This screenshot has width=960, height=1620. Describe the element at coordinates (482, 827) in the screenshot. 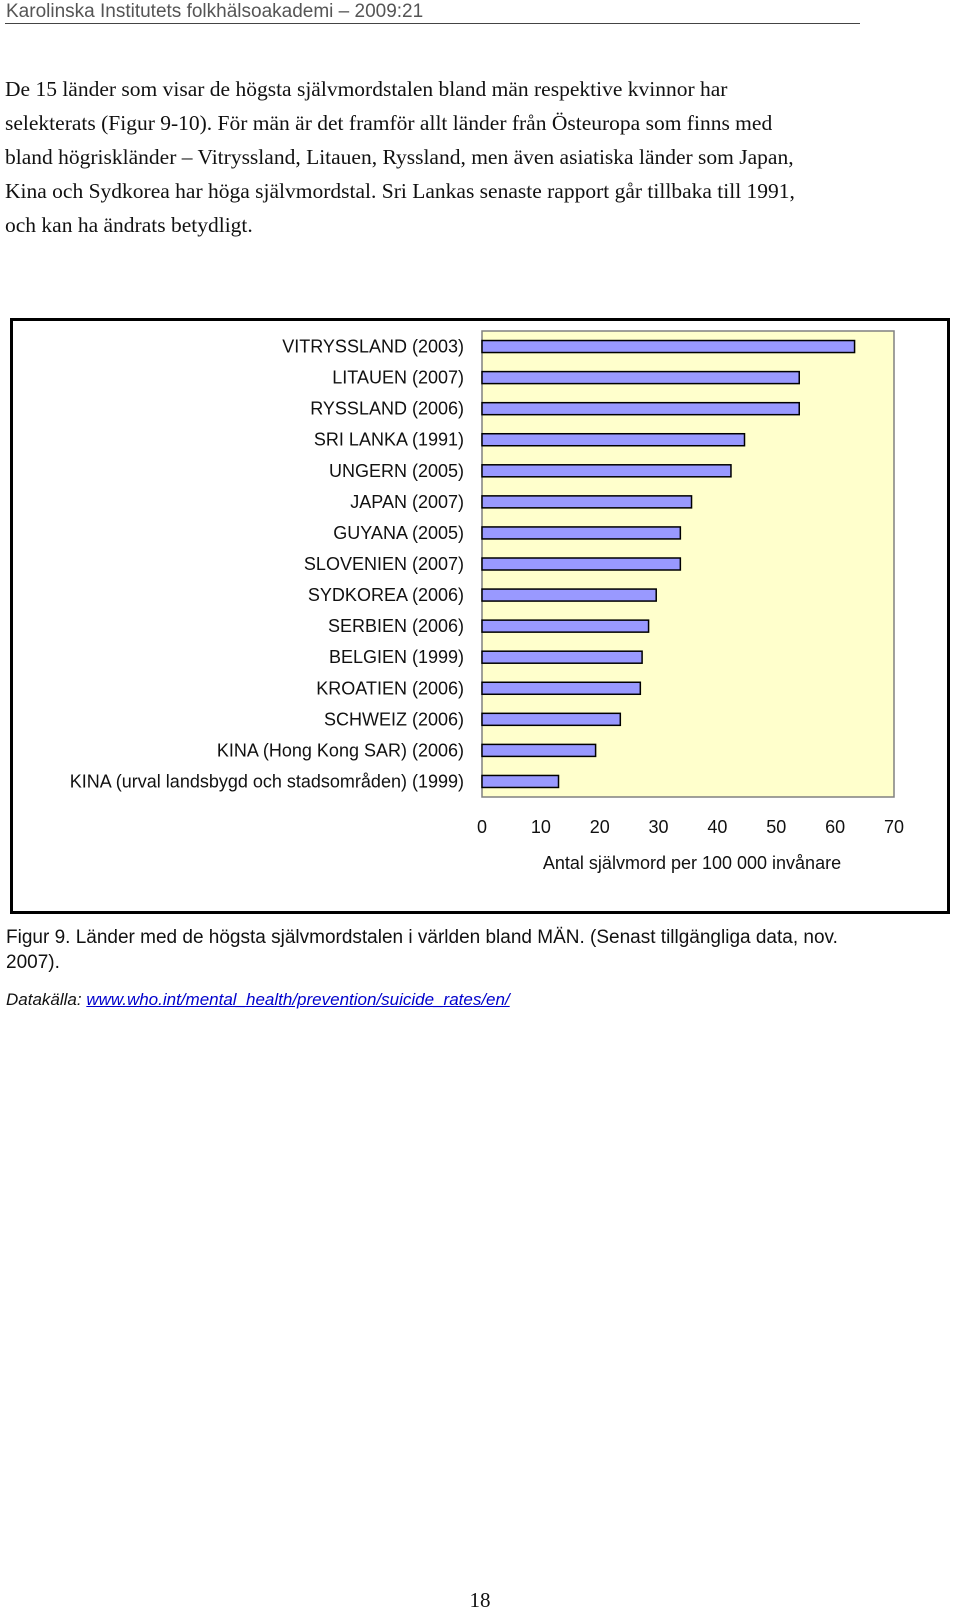

I see `x-tick-label: 0` at that location.